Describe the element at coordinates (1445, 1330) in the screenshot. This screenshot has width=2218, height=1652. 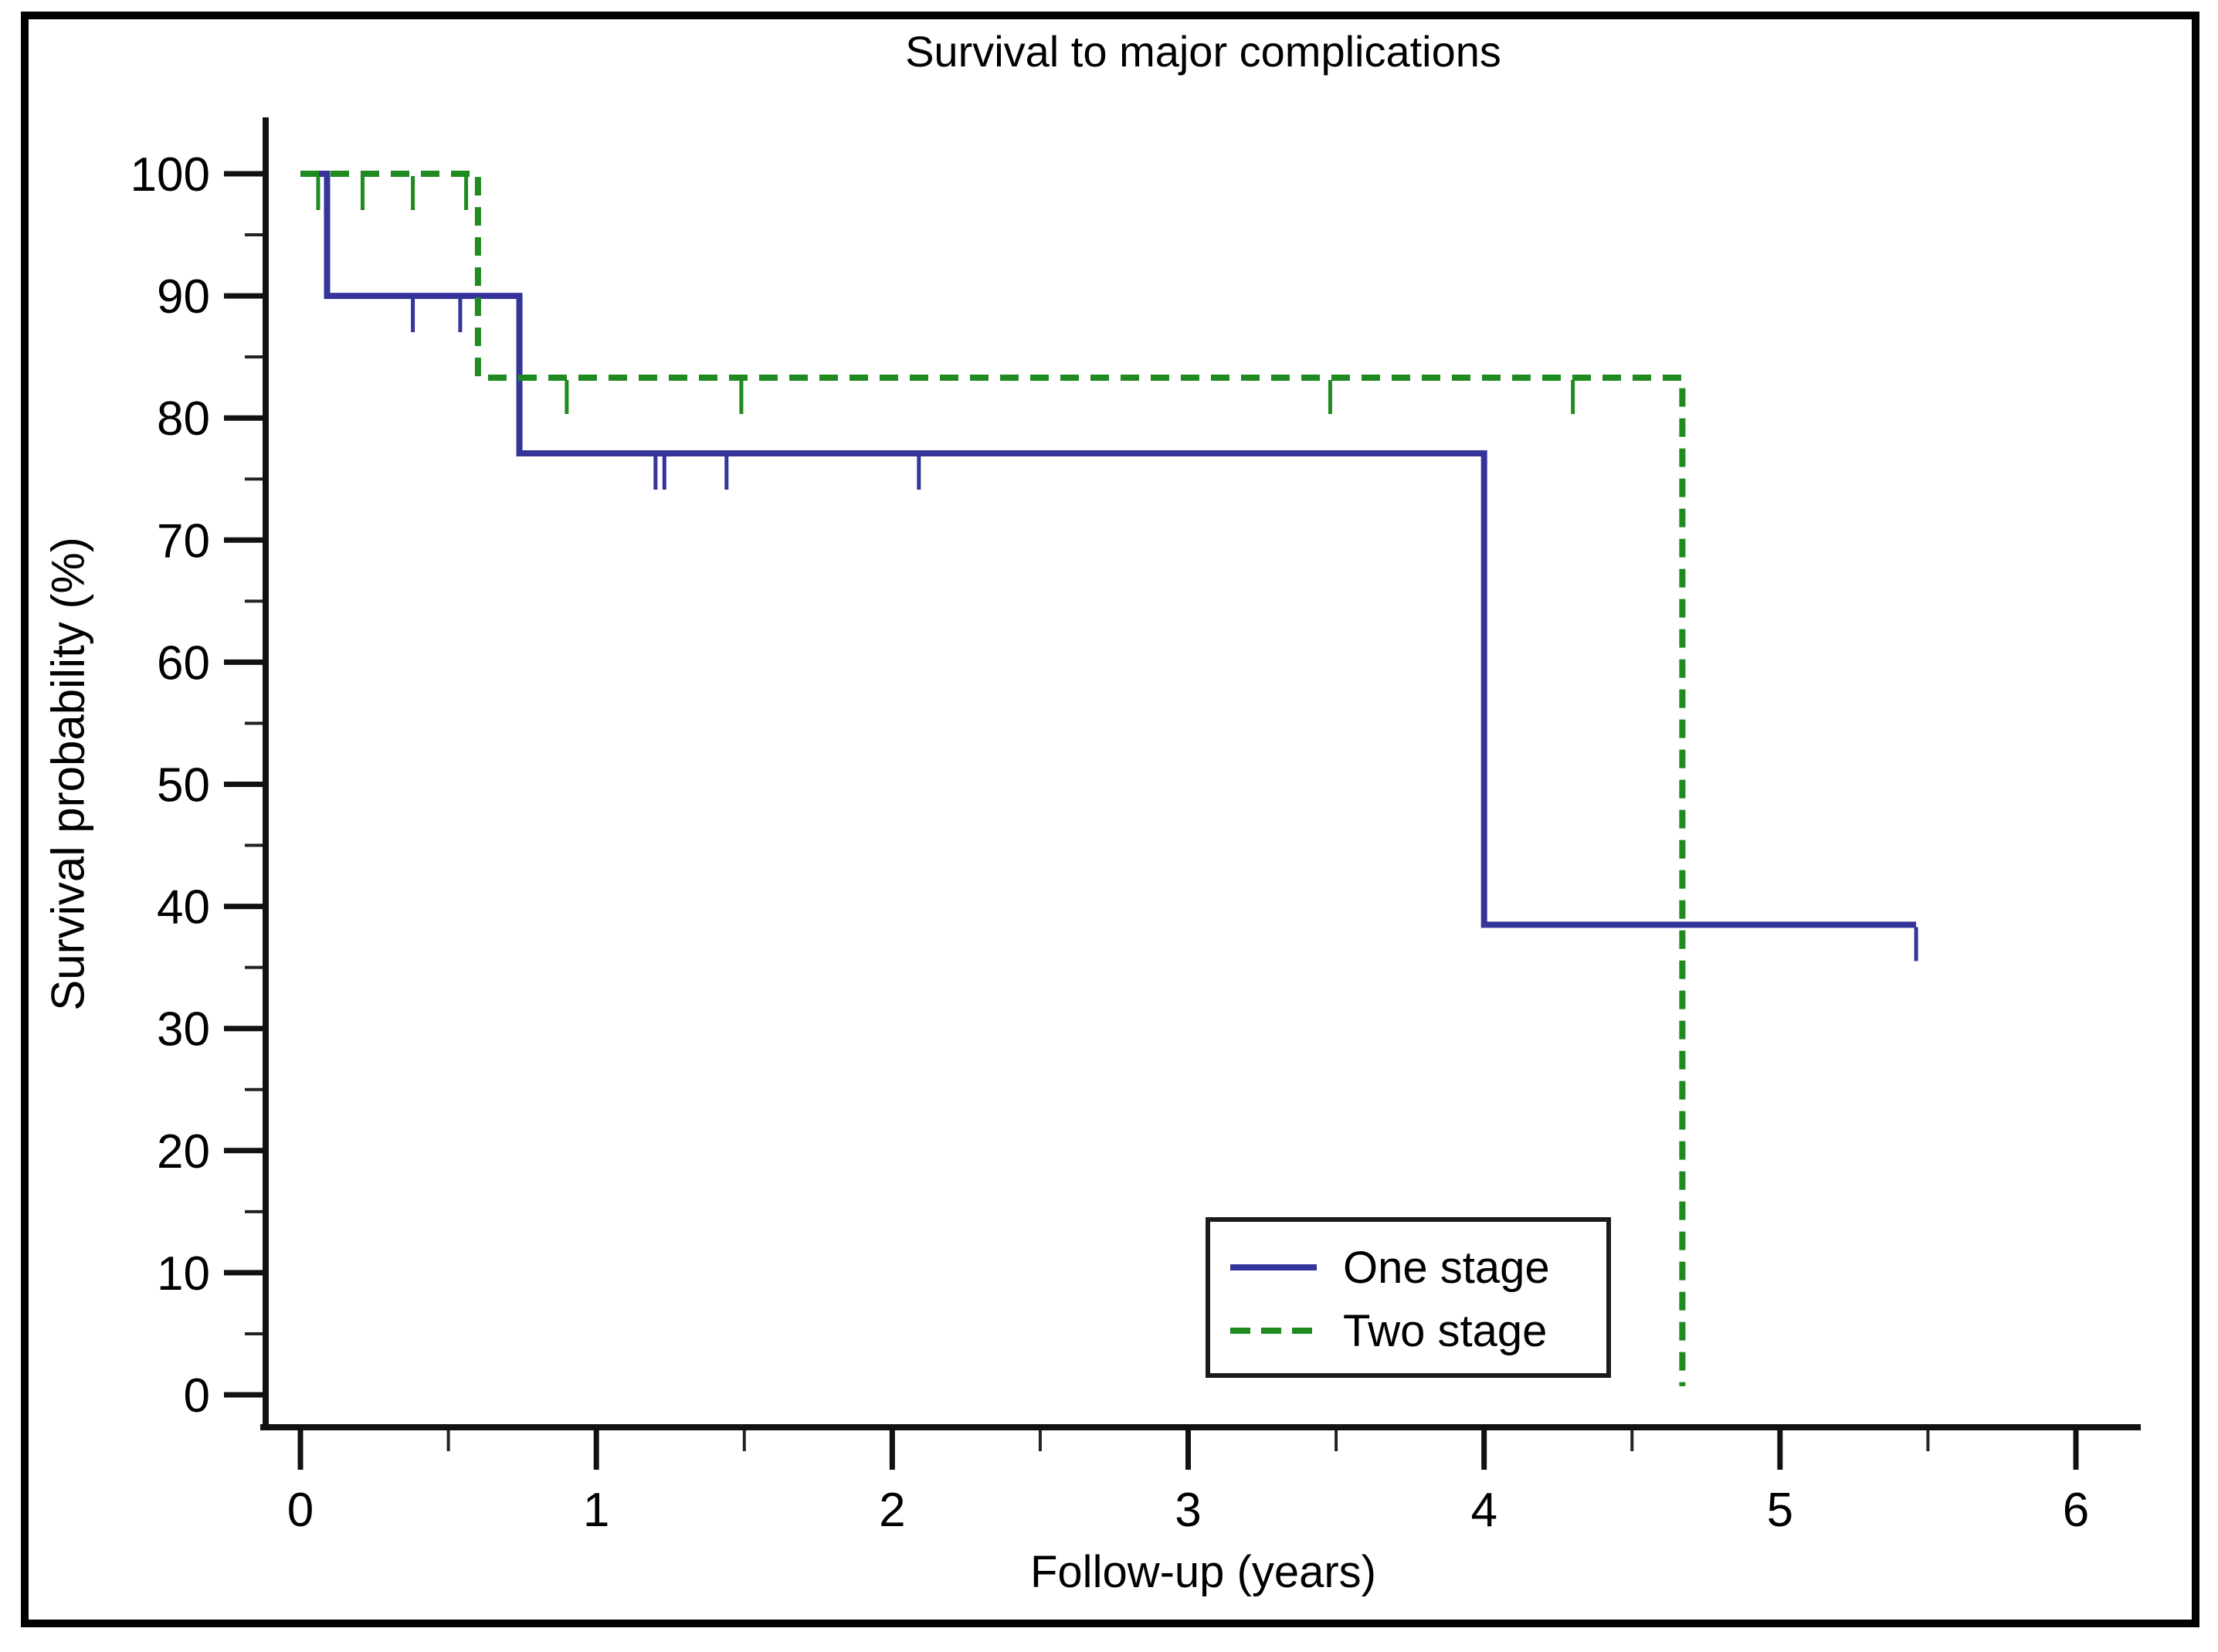
I see `legend-label-two-stage: Two stage` at that location.